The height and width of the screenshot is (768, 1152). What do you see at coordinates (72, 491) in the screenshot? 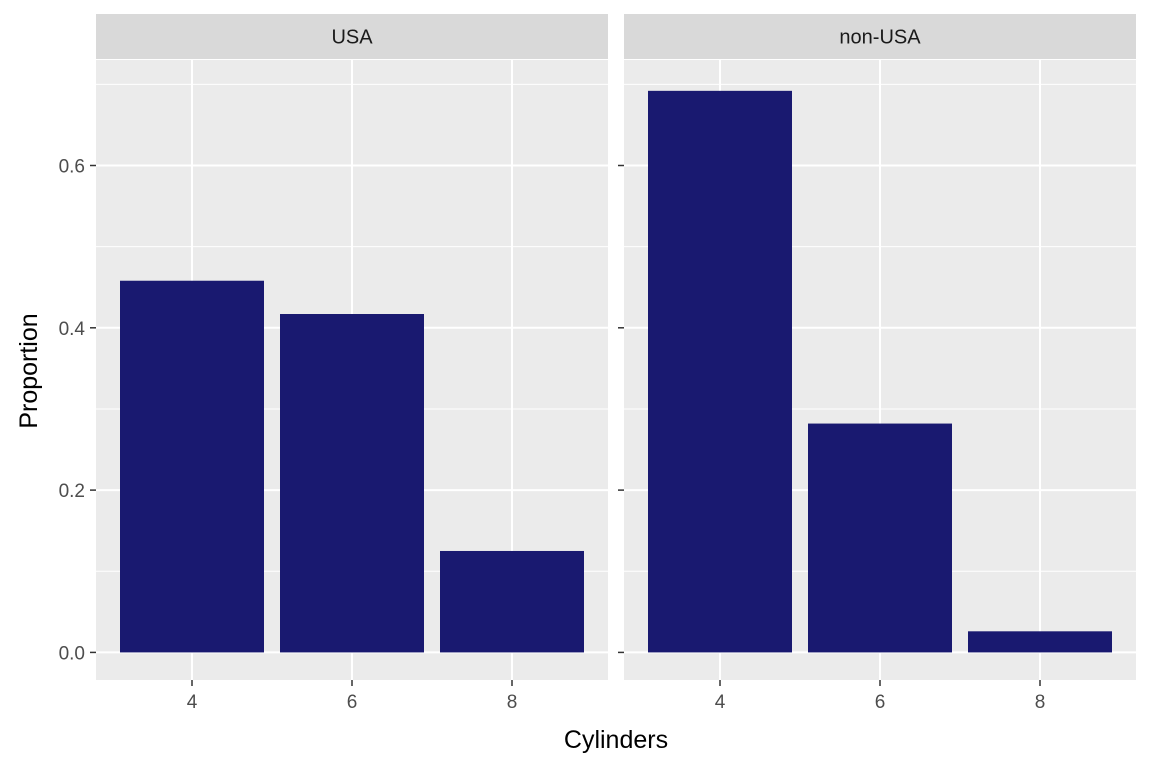
I see `y-tick-label: 0.2` at bounding box center [72, 491].